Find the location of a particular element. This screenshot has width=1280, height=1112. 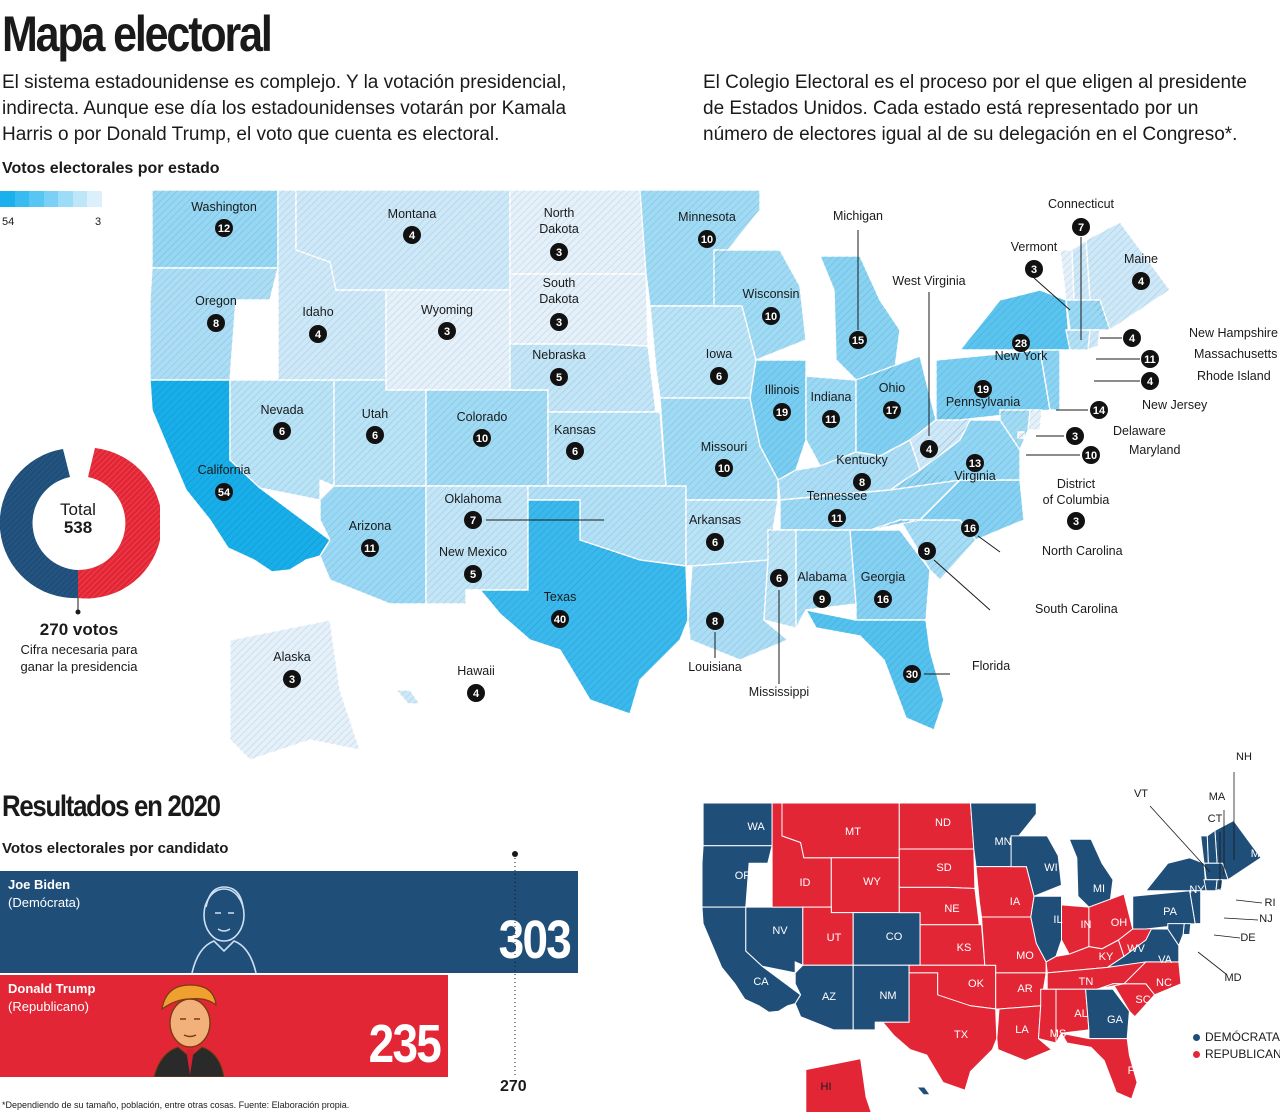

state-label-maryland: Maryland is located at coordinates (1154, 450).